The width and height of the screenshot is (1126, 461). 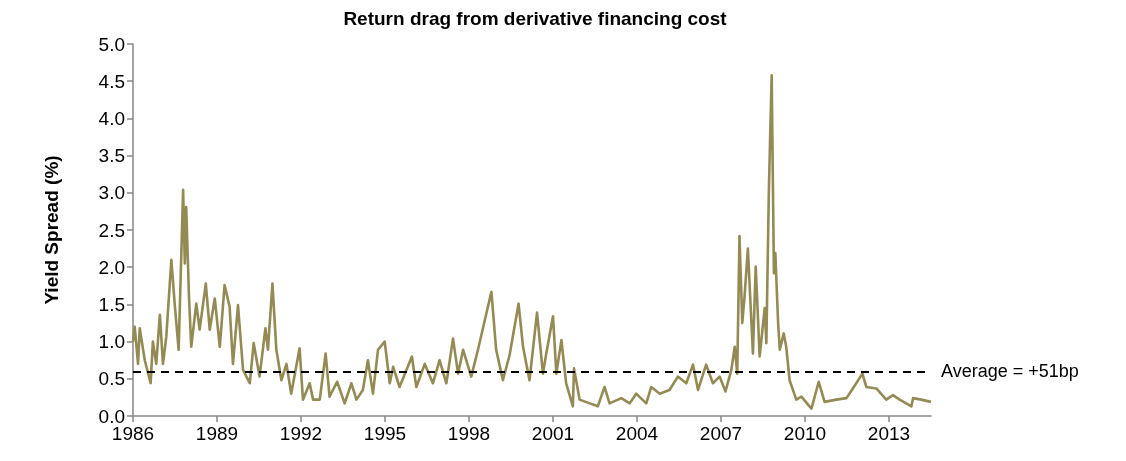 I want to click on x-tick-label: 2007, so click(x=721, y=433).